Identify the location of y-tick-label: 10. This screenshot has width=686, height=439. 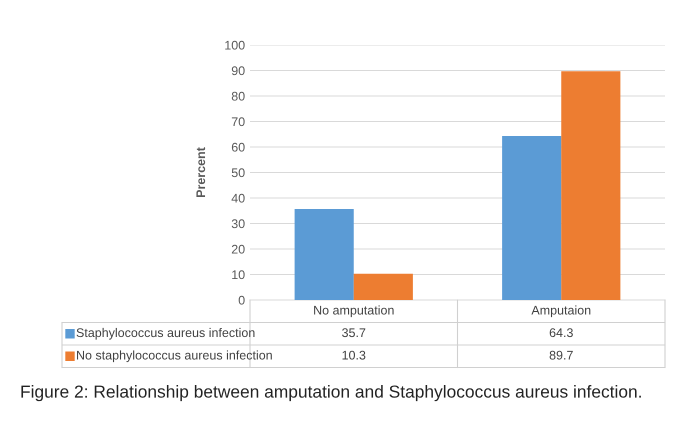
(238, 275).